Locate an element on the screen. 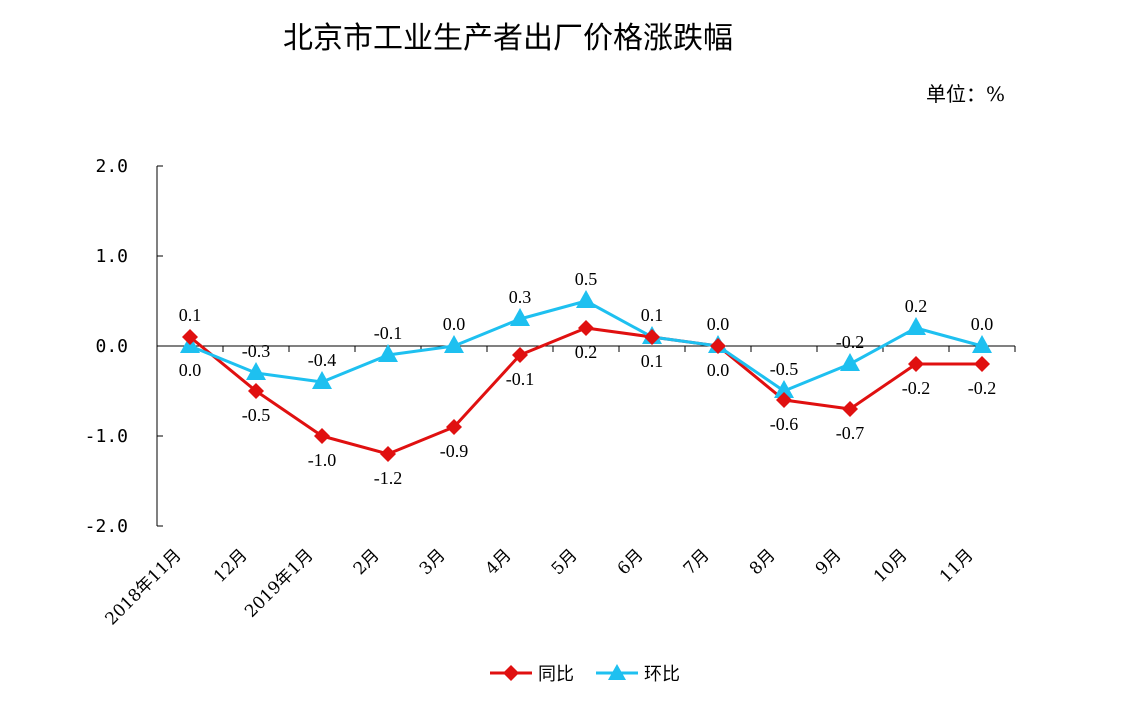 This screenshot has height=716, width=1125. y-tick-label: 1.0 is located at coordinates (111, 256).